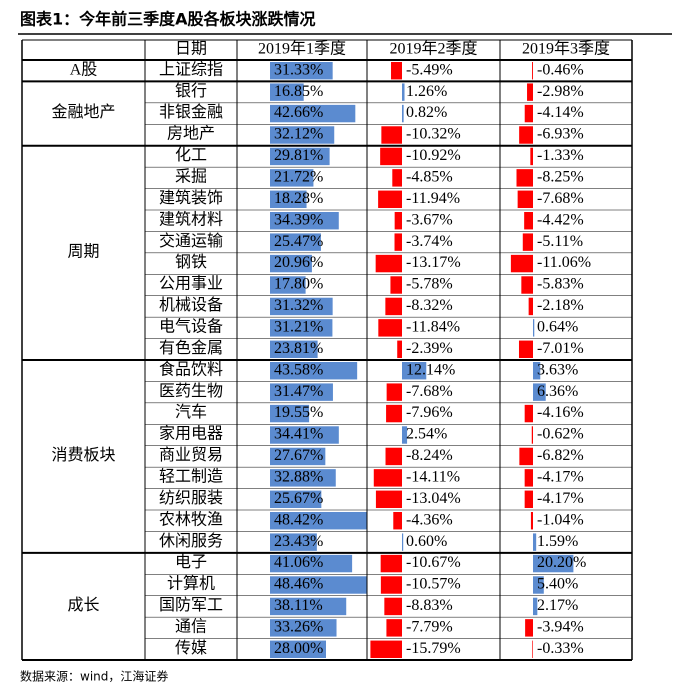 The height and width of the screenshot is (694, 689). What do you see at coordinates (191, 112) in the screenshot?
I see `row-name: 非银金融` at bounding box center [191, 112].